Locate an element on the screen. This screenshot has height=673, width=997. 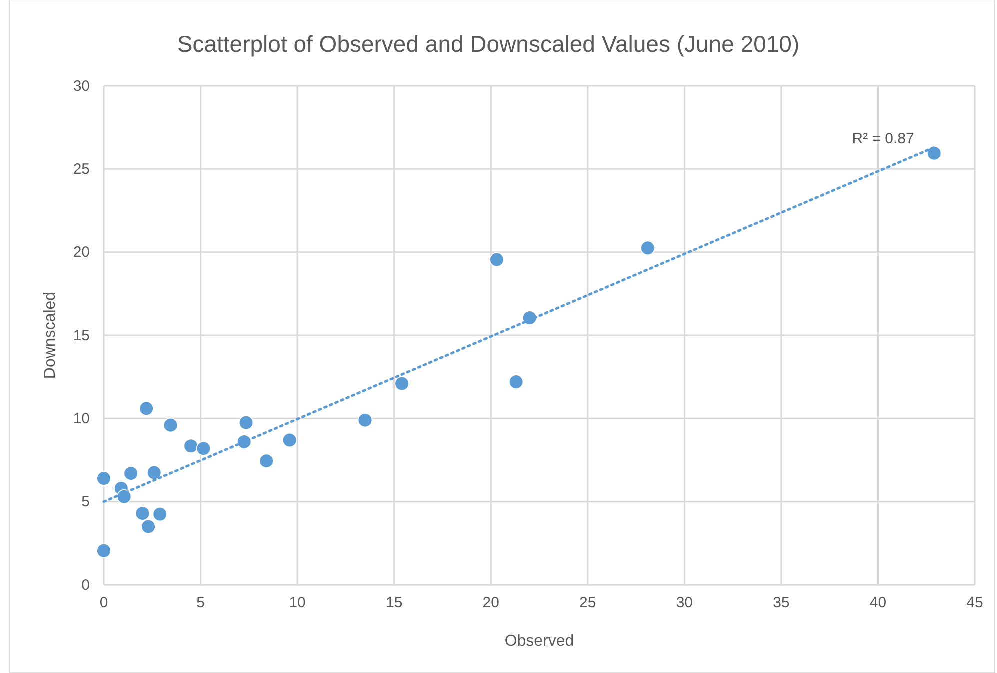
y-tick-label: 0 is located at coordinates (86, 585).